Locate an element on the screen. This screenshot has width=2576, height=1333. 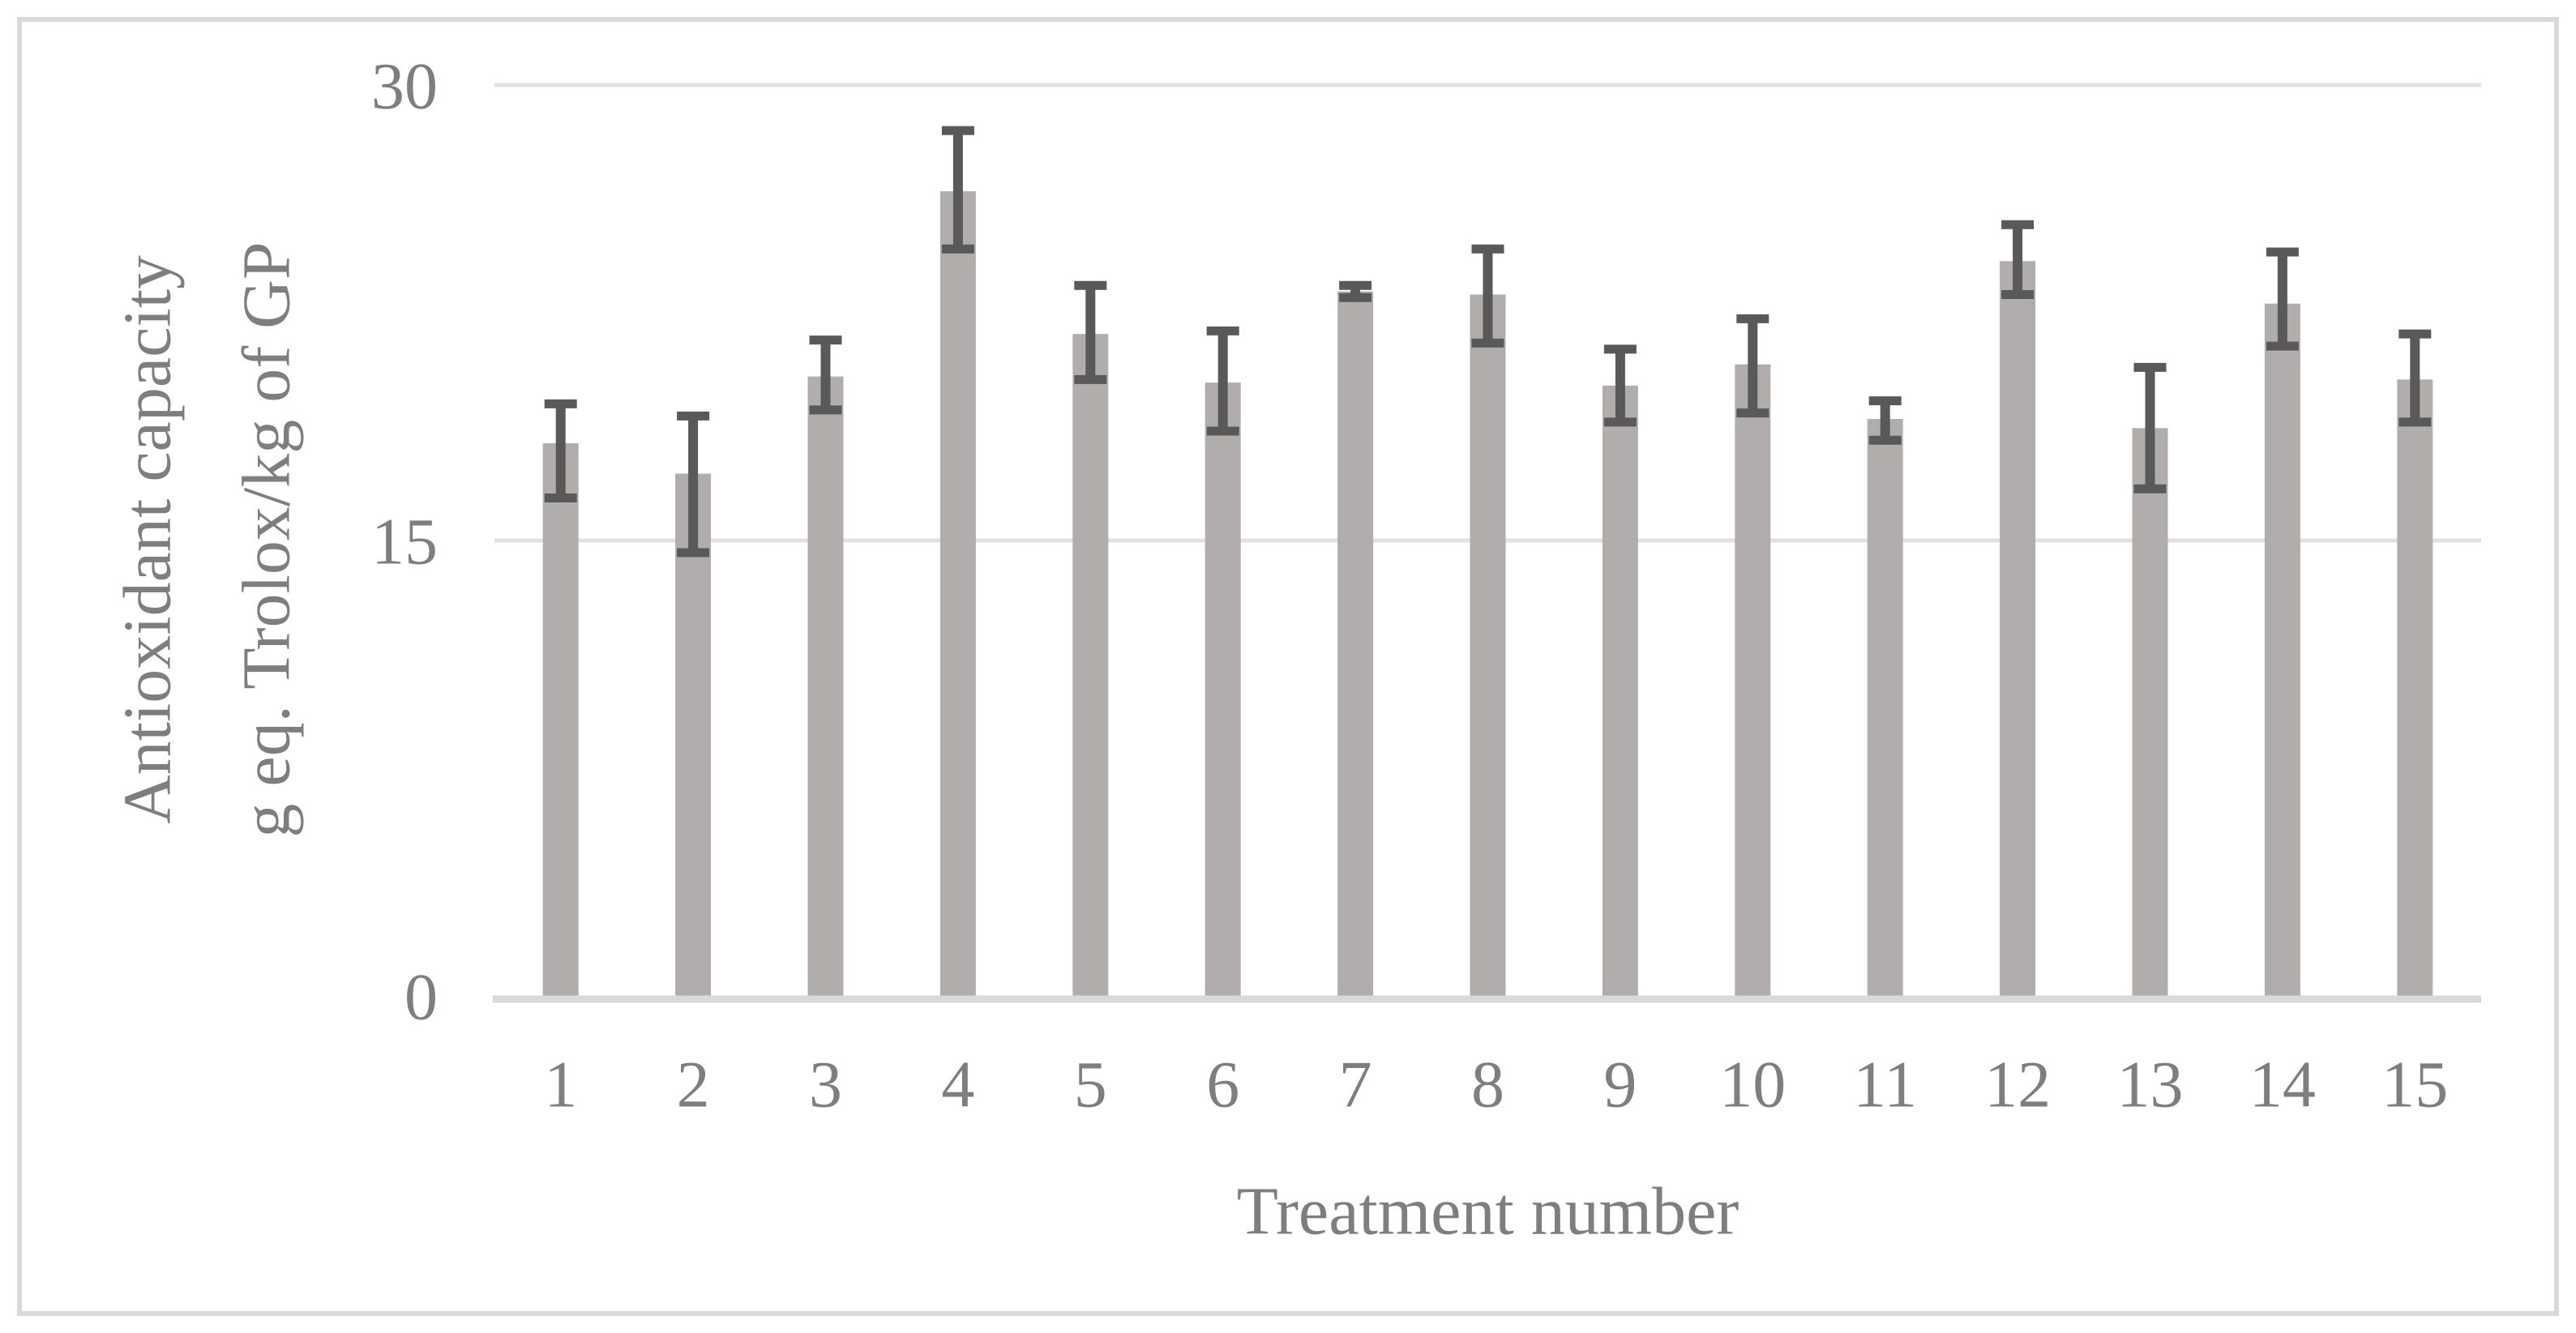
y-tick-label-0: 0 is located at coordinates (421, 997).